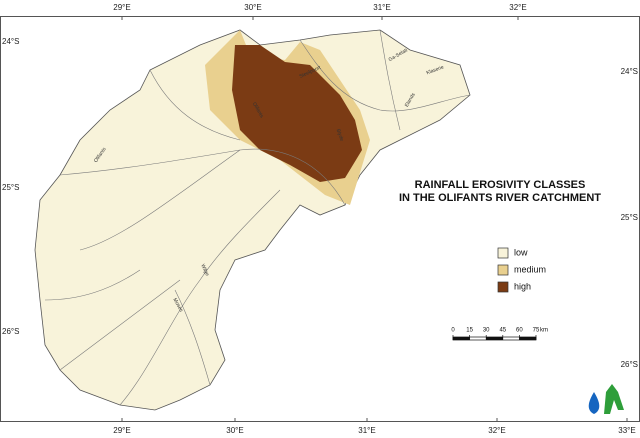 The image size is (640, 438). Describe the element at coordinates (486, 331) in the screenshot. I see `scale-label: 30` at that location.